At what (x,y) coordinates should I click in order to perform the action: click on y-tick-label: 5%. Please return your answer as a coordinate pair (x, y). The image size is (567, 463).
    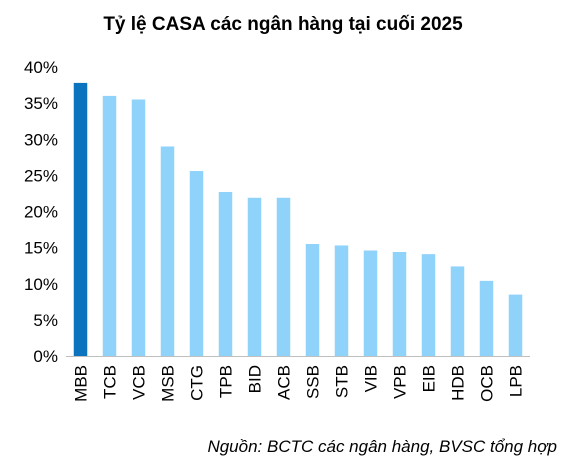
    Looking at the image, I should click on (45, 320).